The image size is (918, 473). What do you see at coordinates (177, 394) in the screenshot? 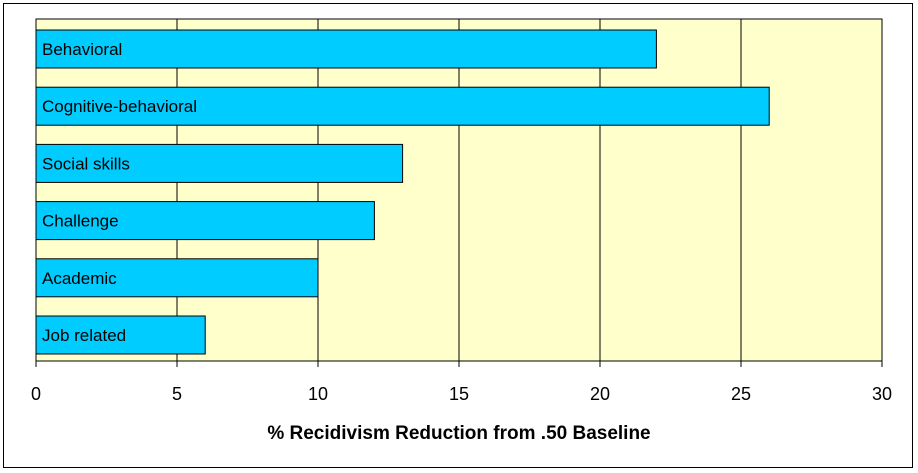
I see `x-tick-label: 5` at bounding box center [177, 394].